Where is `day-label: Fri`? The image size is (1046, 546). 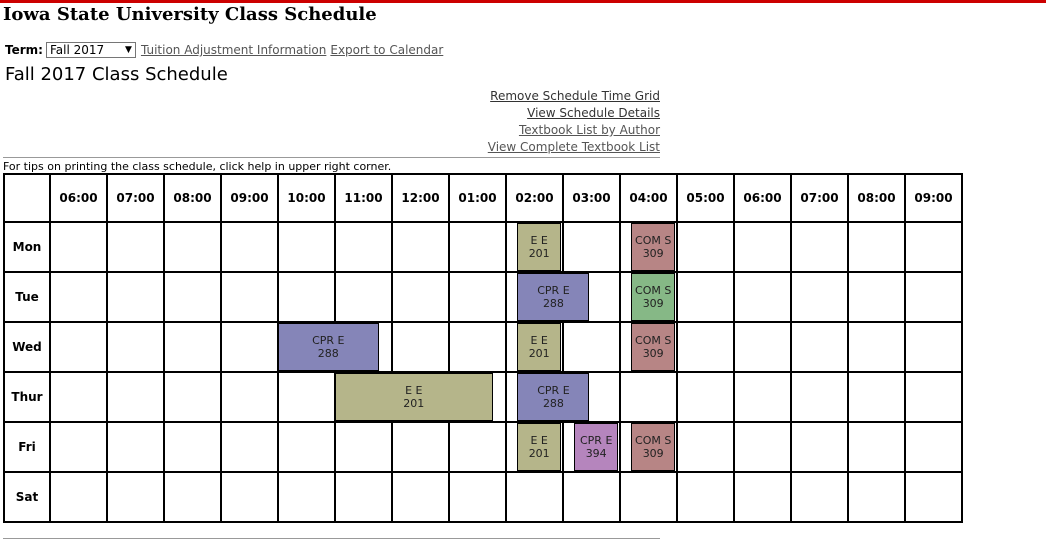
day-label: Fri is located at coordinates (27, 447).